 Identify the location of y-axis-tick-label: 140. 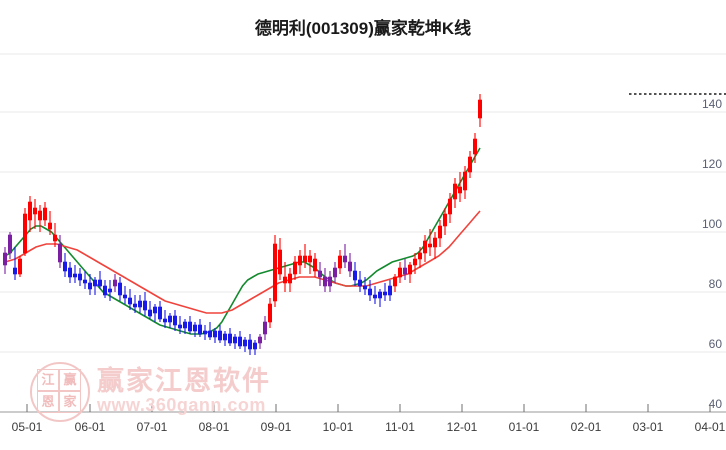
(712, 104).